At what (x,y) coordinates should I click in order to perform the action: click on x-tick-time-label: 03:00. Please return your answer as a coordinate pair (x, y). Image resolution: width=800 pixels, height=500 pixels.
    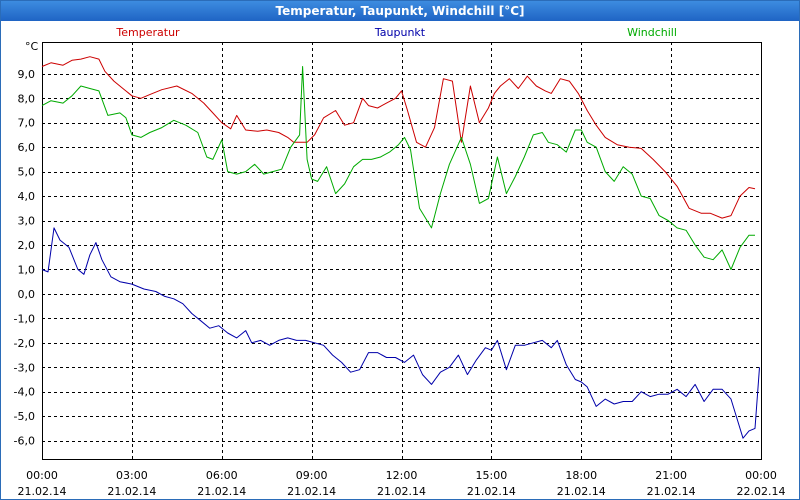
    Looking at the image, I should click on (132, 475).